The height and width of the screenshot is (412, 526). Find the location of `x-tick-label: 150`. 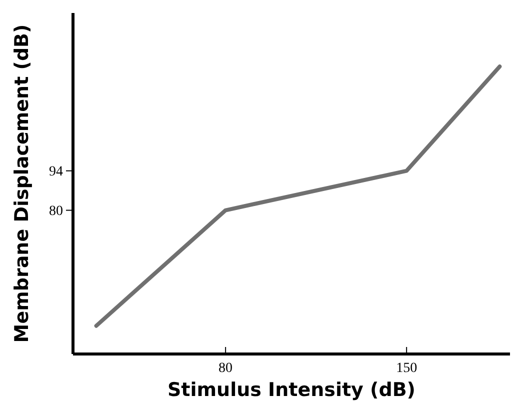

x-tick-label: 150 is located at coordinates (407, 368).